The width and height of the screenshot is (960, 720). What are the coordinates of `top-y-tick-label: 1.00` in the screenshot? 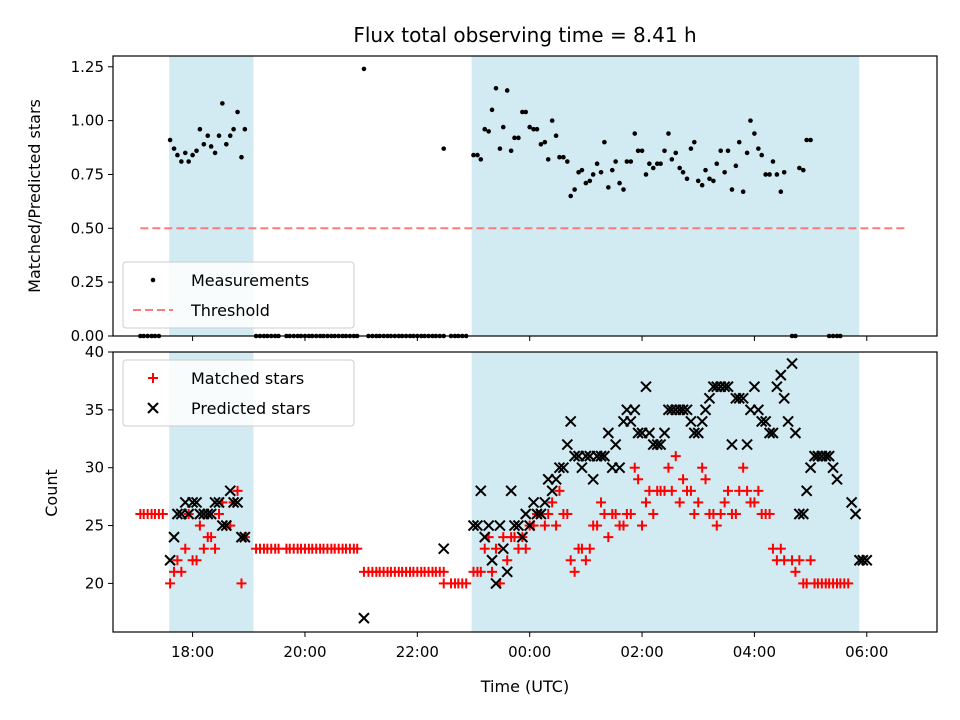 It's located at (87, 121).